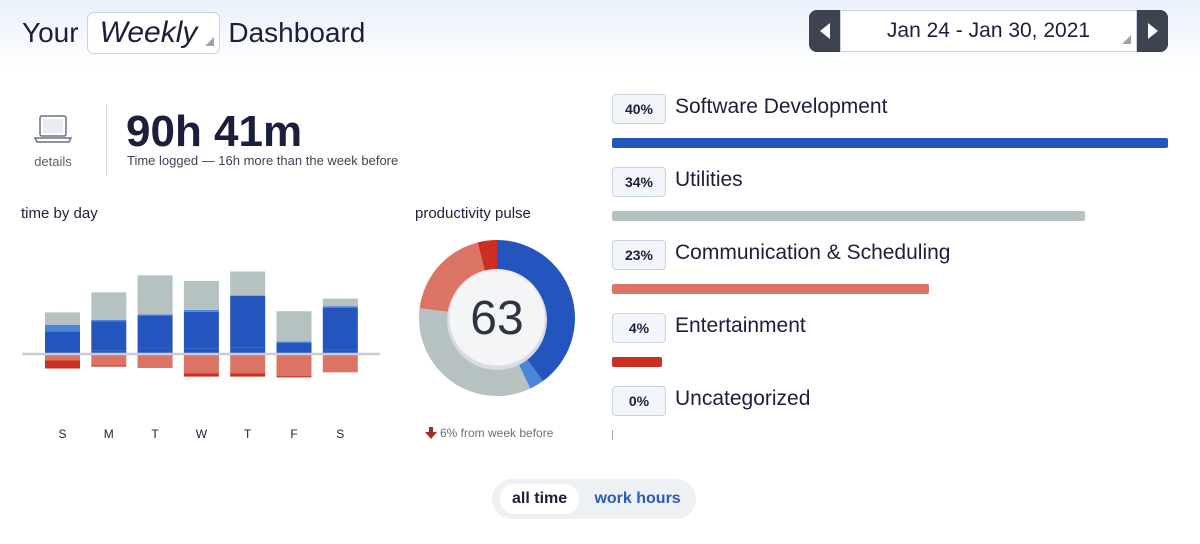 This screenshot has height=544, width=1200. I want to click on title-suffix: Dashboard, so click(297, 32).